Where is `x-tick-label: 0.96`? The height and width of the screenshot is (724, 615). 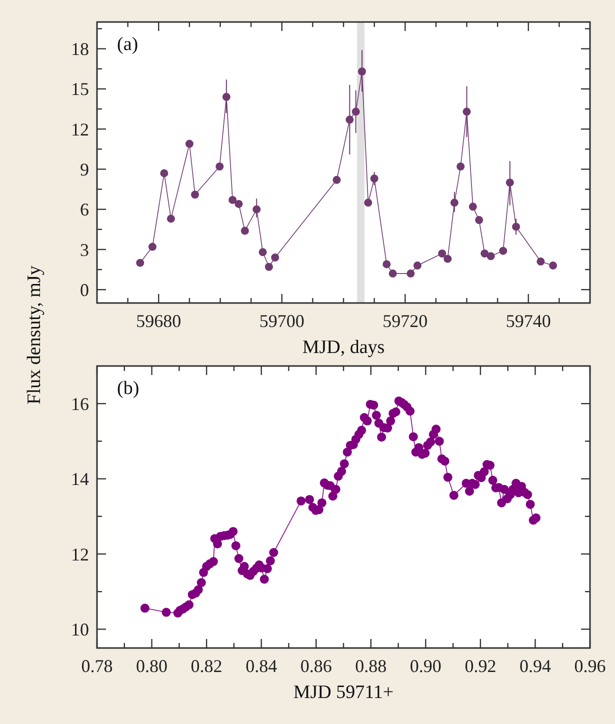
x-tick-label: 0.96 is located at coordinates (590, 666).